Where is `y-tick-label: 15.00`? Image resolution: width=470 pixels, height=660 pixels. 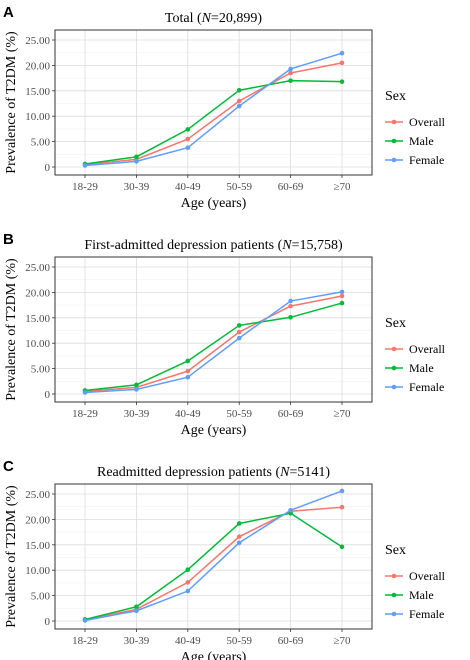
y-tick-label: 15.00 is located at coordinates (37, 546).